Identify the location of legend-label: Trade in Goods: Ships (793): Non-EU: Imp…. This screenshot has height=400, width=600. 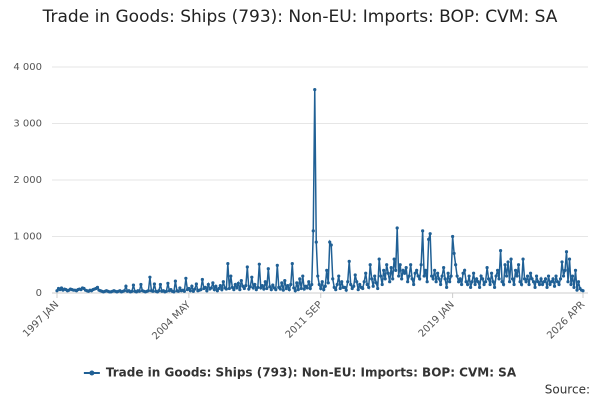
(311, 373).